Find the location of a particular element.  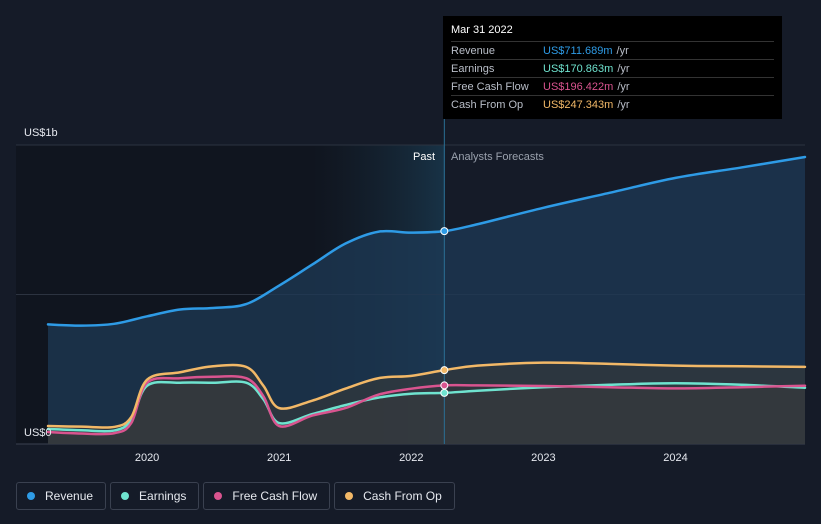

x-tick-label: 2024 is located at coordinates (675, 458).